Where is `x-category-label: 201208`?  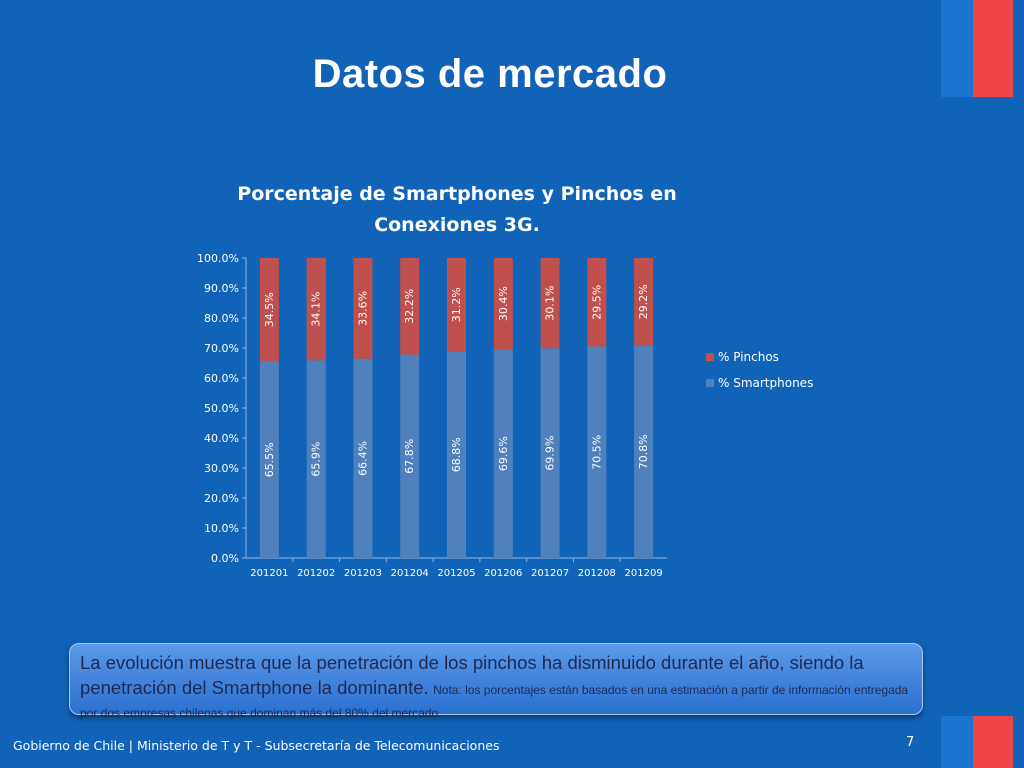 x-category-label: 201208 is located at coordinates (597, 573).